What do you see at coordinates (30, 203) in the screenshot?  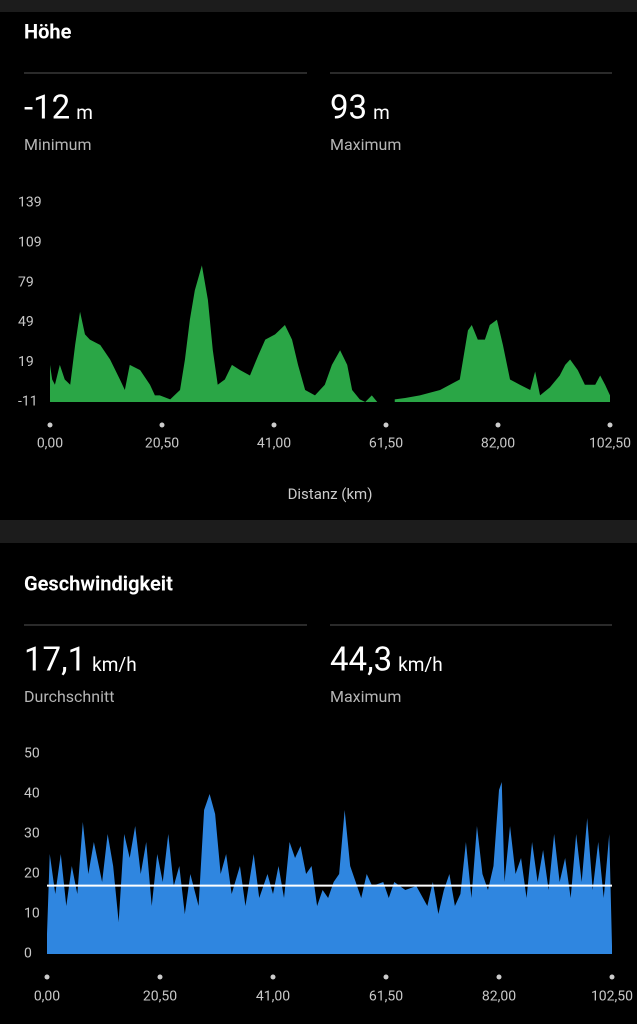 I see `y-tick-label: 139` at bounding box center [30, 203].